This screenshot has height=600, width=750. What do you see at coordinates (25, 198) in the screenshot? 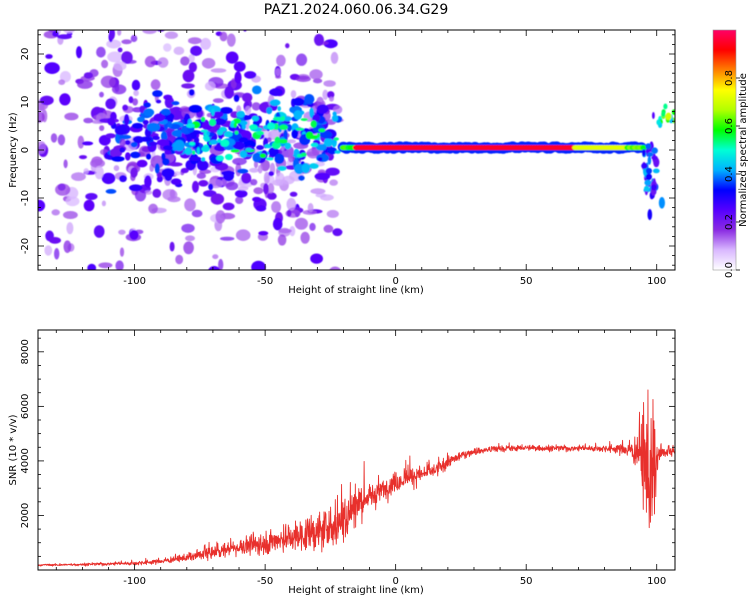
I see `y-tick-label: -10` at bounding box center [25, 198].